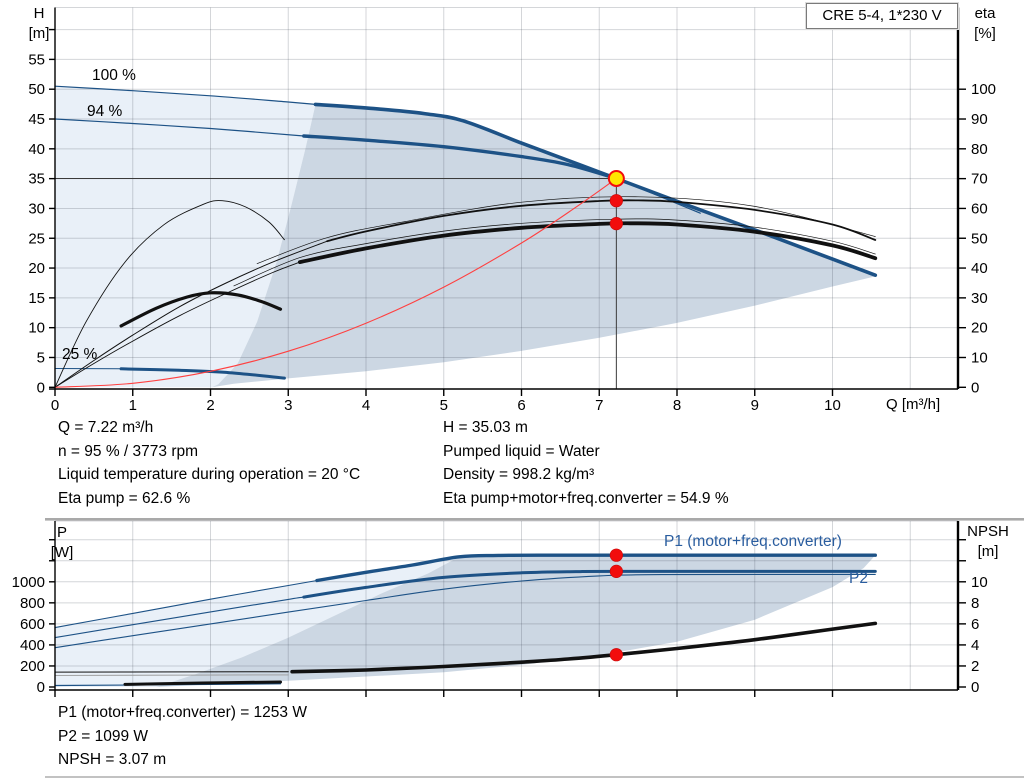 The image size is (1024, 781). I want to click on npsh-low-speed-curve, so click(202, 683).